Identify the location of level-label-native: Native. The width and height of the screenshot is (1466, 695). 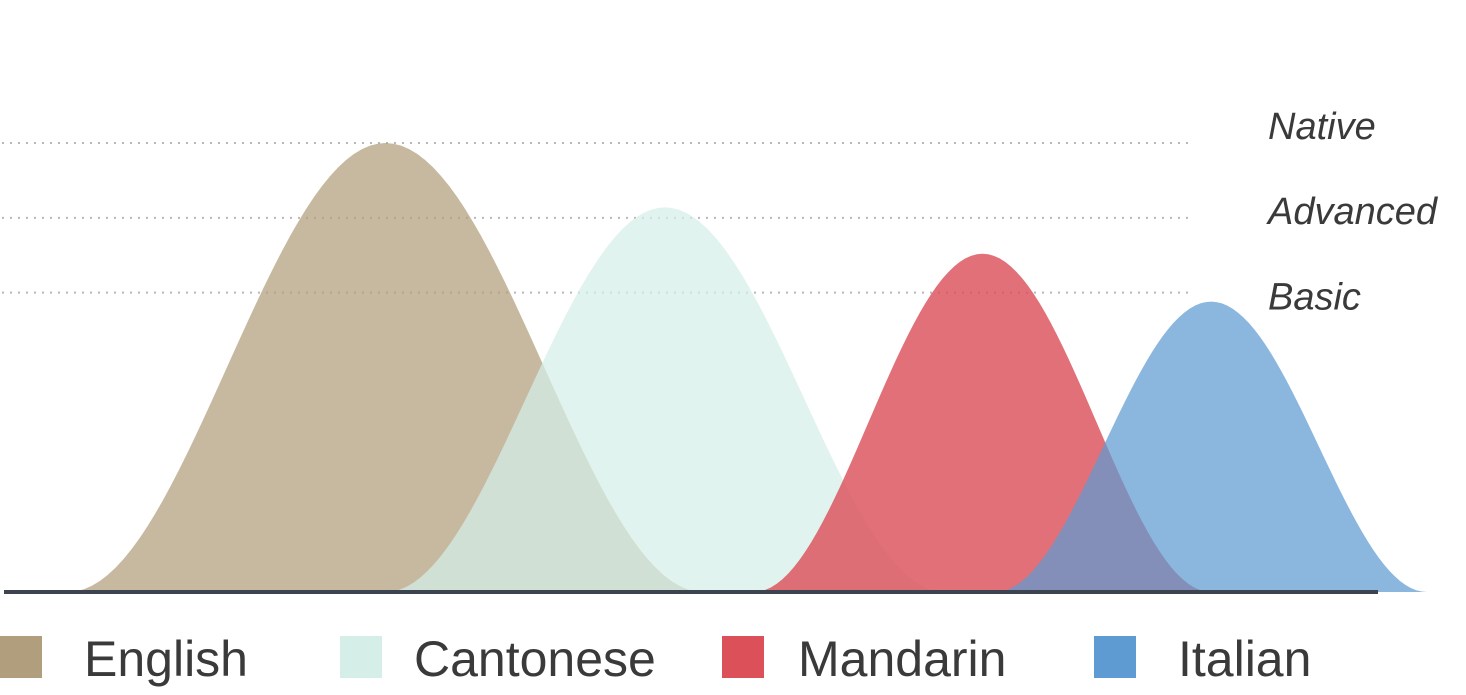
(1322, 127).